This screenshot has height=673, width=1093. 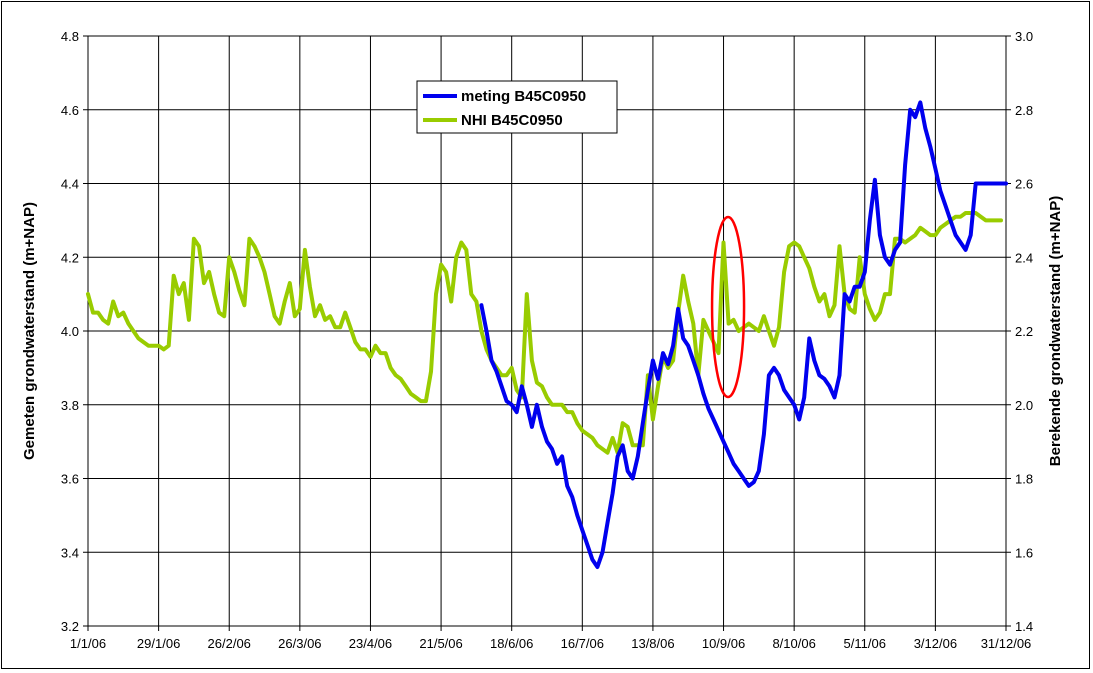 I want to click on legend: meting B45C0950 NHI B45C0950, so click(x=517, y=107).